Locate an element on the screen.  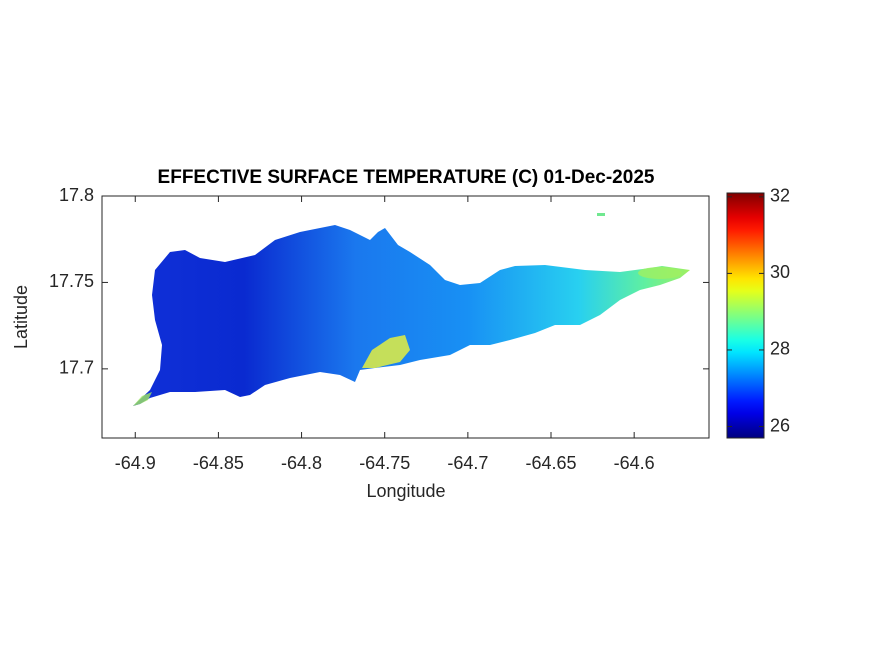
colorbar-tick-label: 32 is located at coordinates (780, 196).